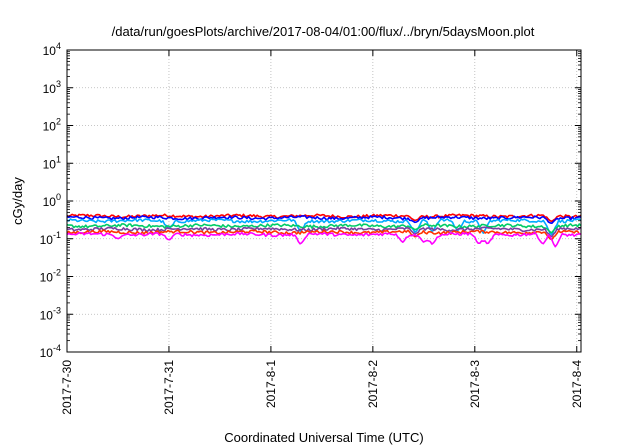 This screenshot has height=448, width=640. What do you see at coordinates (50, 276) in the screenshot?
I see `y-tick-label: 10⁻²` at bounding box center [50, 276].